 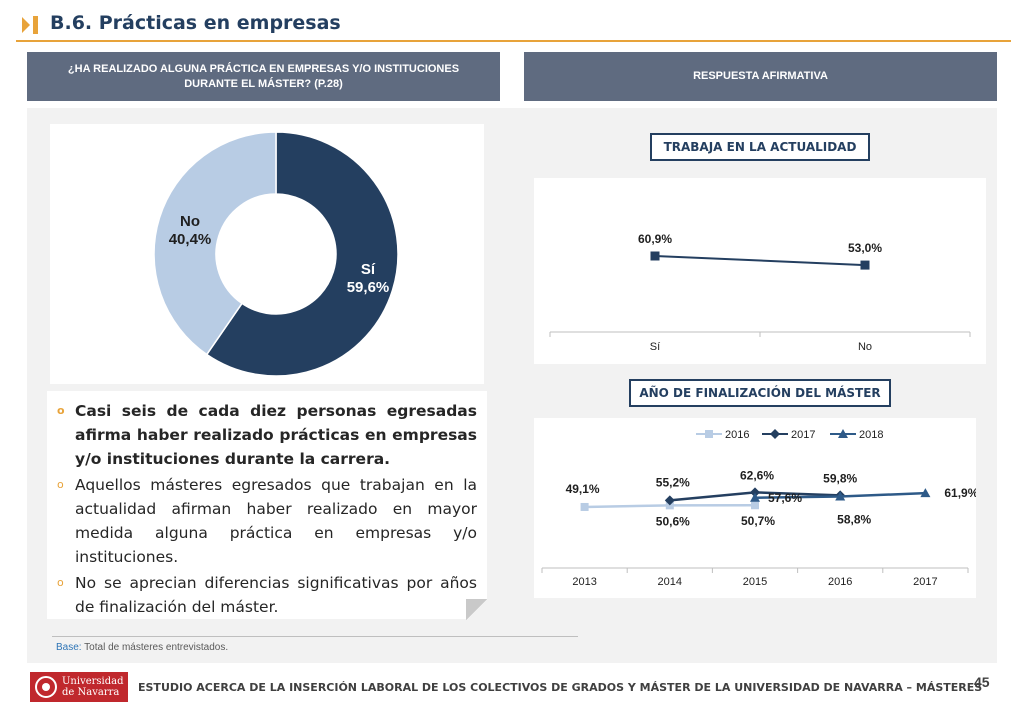 What do you see at coordinates (840, 582) in the screenshot?
I see `x-tick-label: 2016` at bounding box center [840, 582].